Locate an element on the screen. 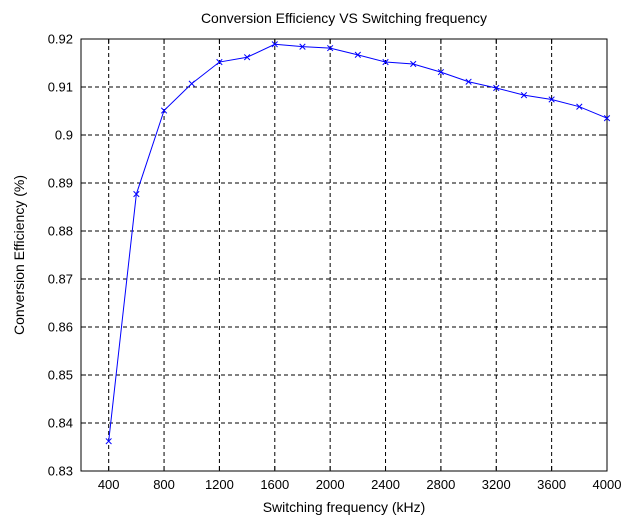 The height and width of the screenshot is (523, 637). x-tick-label: 2400 is located at coordinates (385, 484).